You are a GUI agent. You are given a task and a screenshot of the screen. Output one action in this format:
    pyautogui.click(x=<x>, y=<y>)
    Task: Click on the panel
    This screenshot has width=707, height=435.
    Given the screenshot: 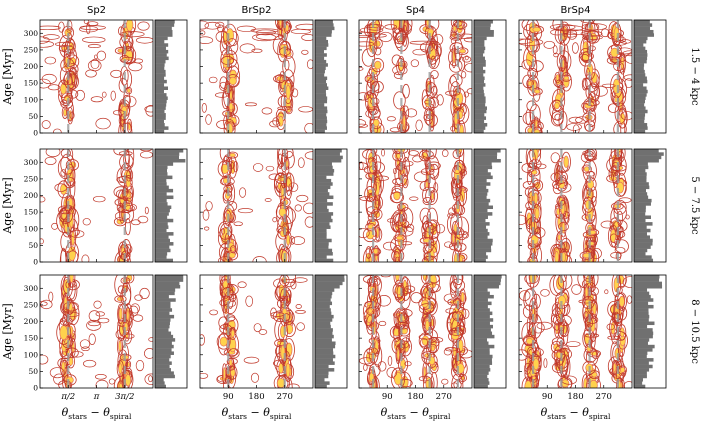 What is the action you would take?
    pyautogui.click(x=273, y=205)
    